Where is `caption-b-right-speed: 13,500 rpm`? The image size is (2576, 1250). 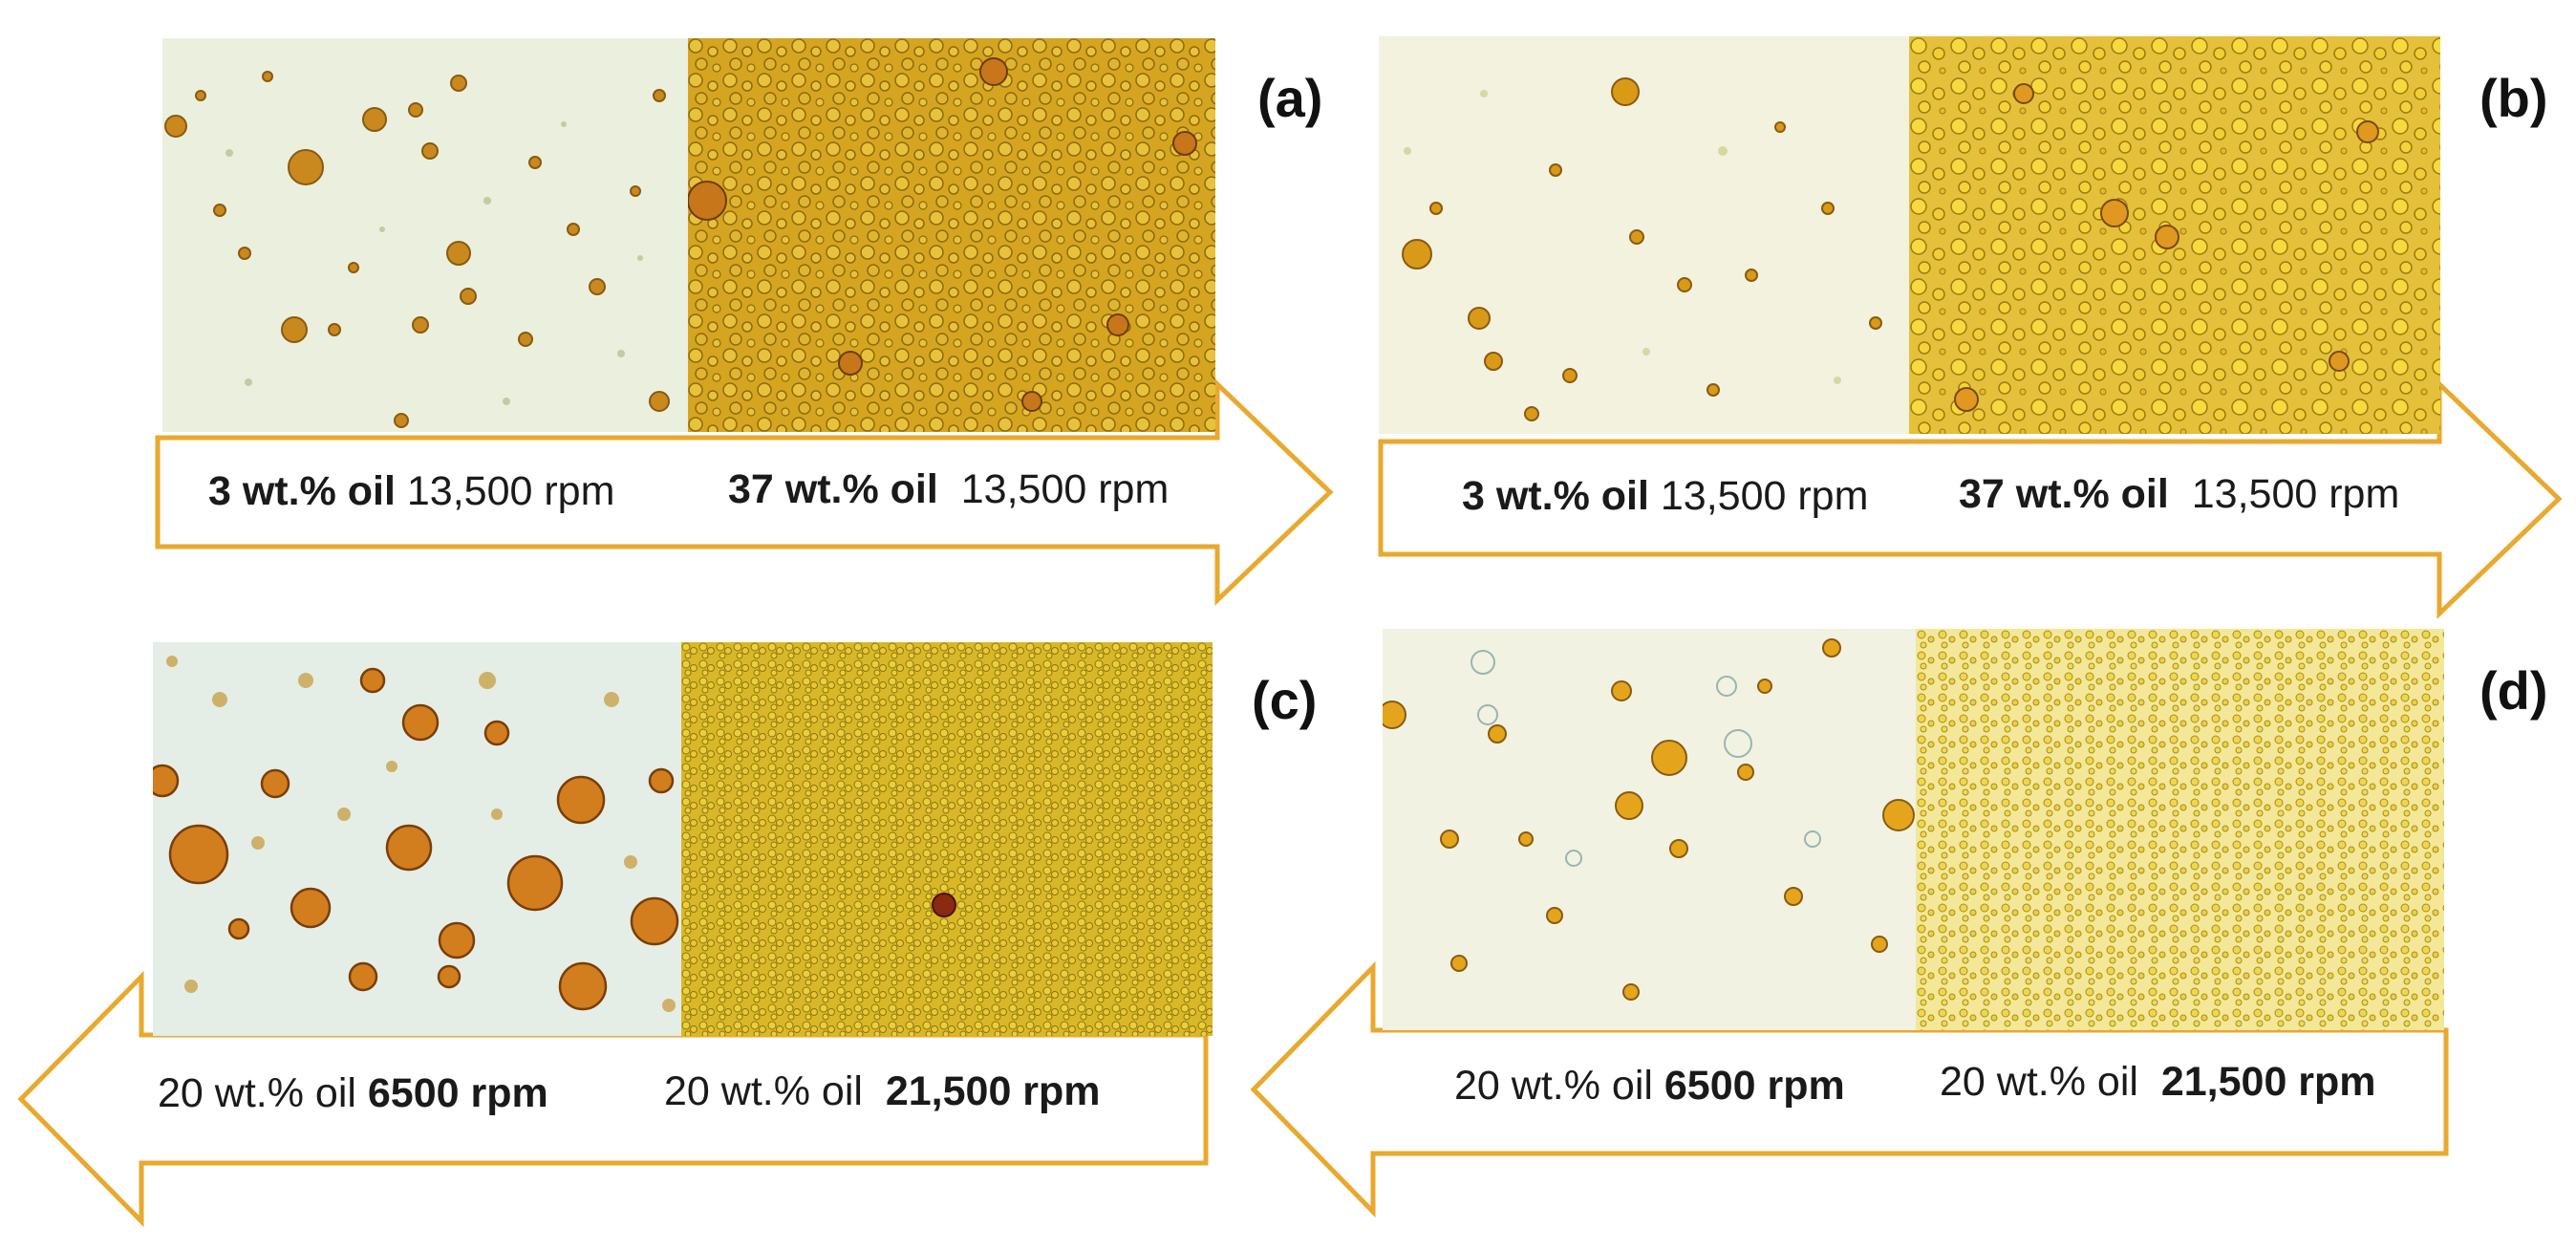 caption-b-right-speed: 13,500 rpm is located at coordinates (2295, 494).